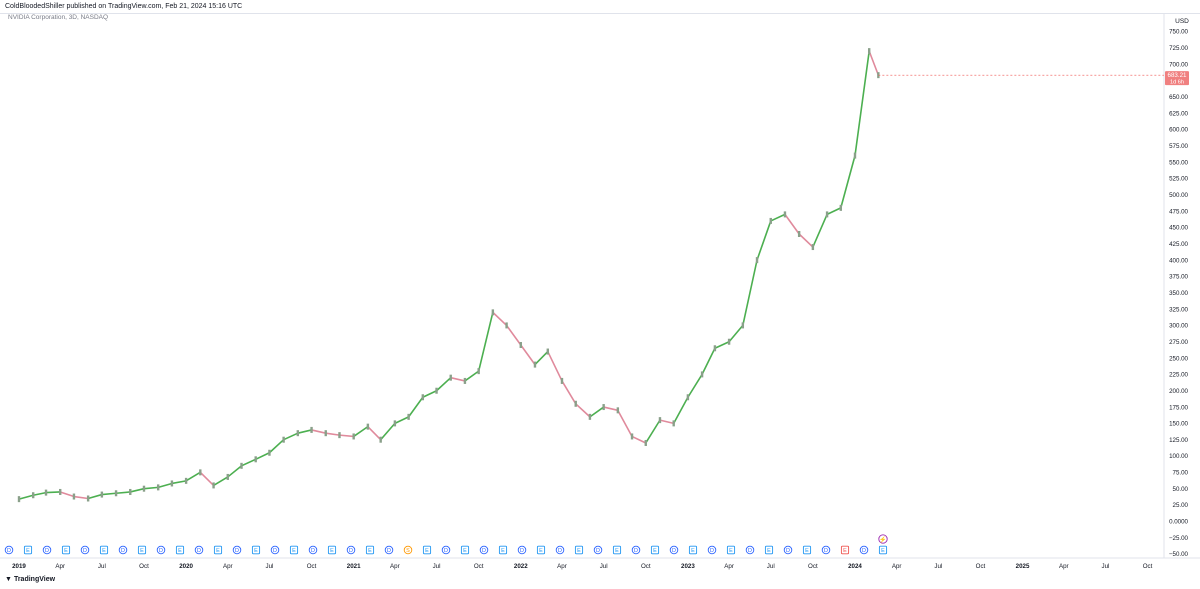  What do you see at coordinates (354, 566) in the screenshot?
I see `x-tick-label: 2021` at bounding box center [354, 566].